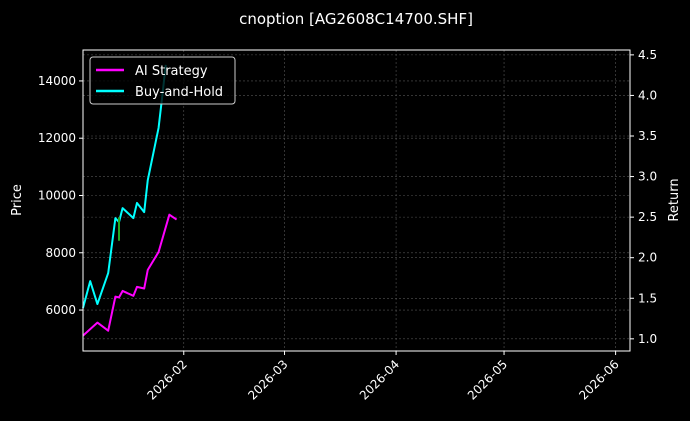  What do you see at coordinates (647, 298) in the screenshot?
I see `y2-tick-label: 1.5` at bounding box center [647, 298].